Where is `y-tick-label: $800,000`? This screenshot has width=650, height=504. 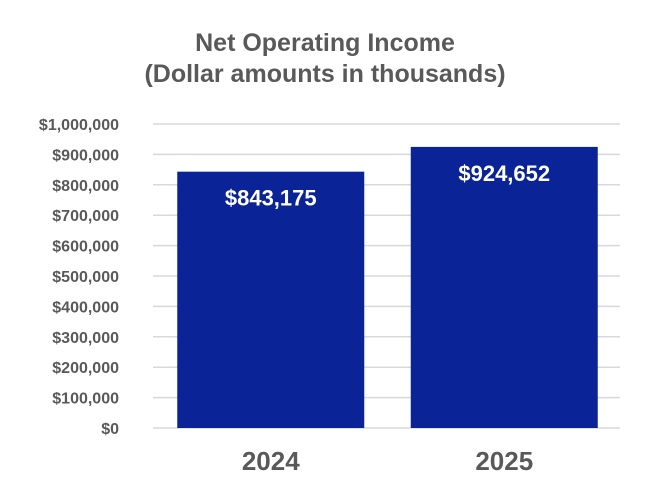
y-tick-label: $800,000 is located at coordinates (85, 186).